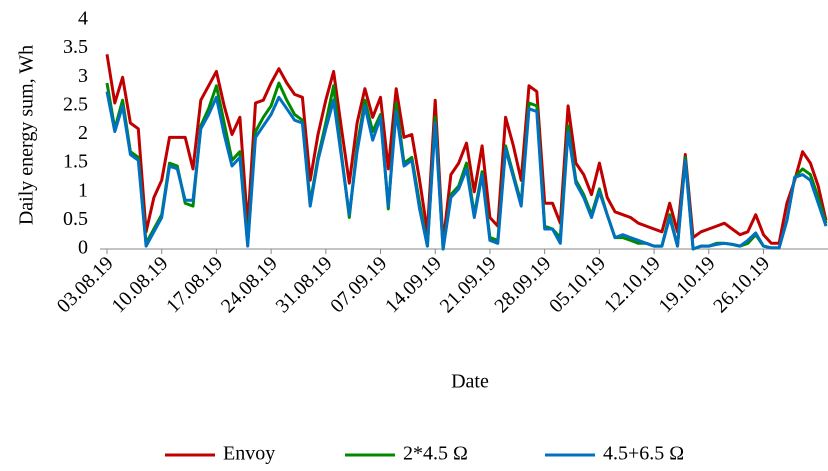  I want to click on x-tick-label: 19.10.19, so click(687, 284).